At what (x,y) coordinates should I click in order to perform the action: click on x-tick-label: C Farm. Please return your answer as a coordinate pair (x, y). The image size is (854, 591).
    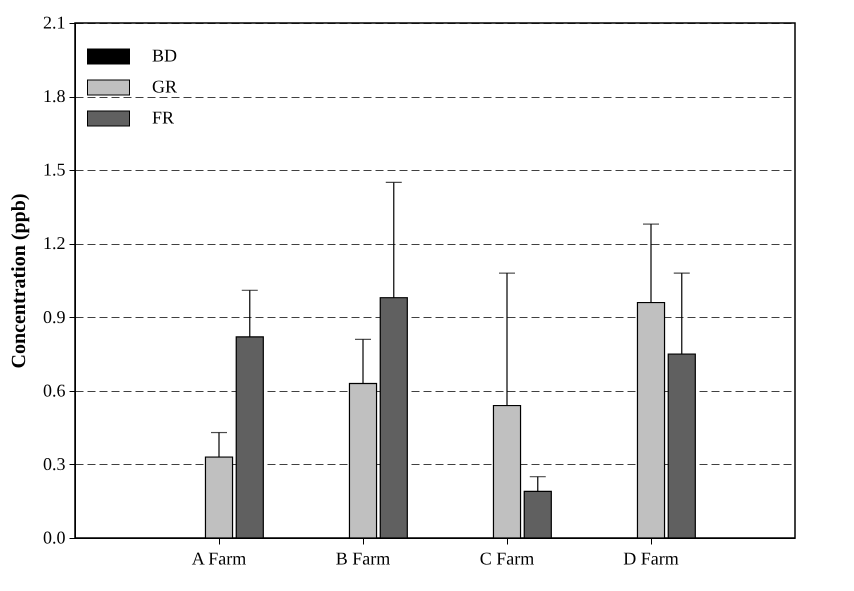
    Looking at the image, I should click on (507, 558).